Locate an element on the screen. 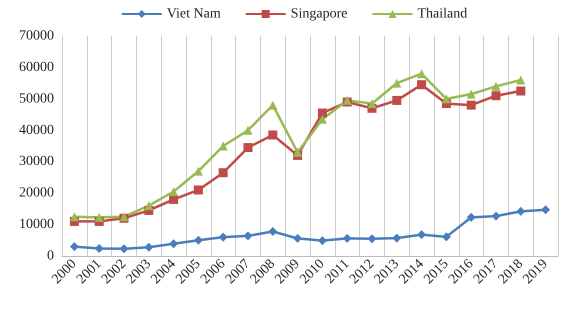 The width and height of the screenshot is (588, 318). y-tick-label: 0 is located at coordinates (50, 256).